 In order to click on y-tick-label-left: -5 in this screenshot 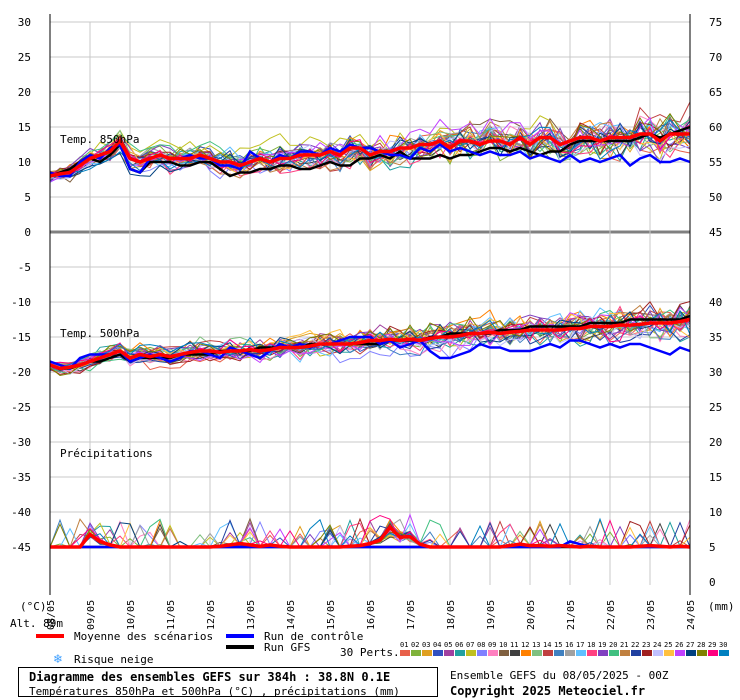, I will do `click(24, 267)`.